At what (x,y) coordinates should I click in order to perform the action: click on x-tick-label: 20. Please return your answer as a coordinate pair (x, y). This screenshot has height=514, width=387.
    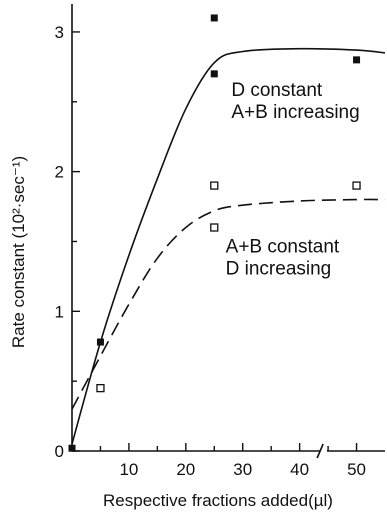
    Looking at the image, I should click on (185, 469).